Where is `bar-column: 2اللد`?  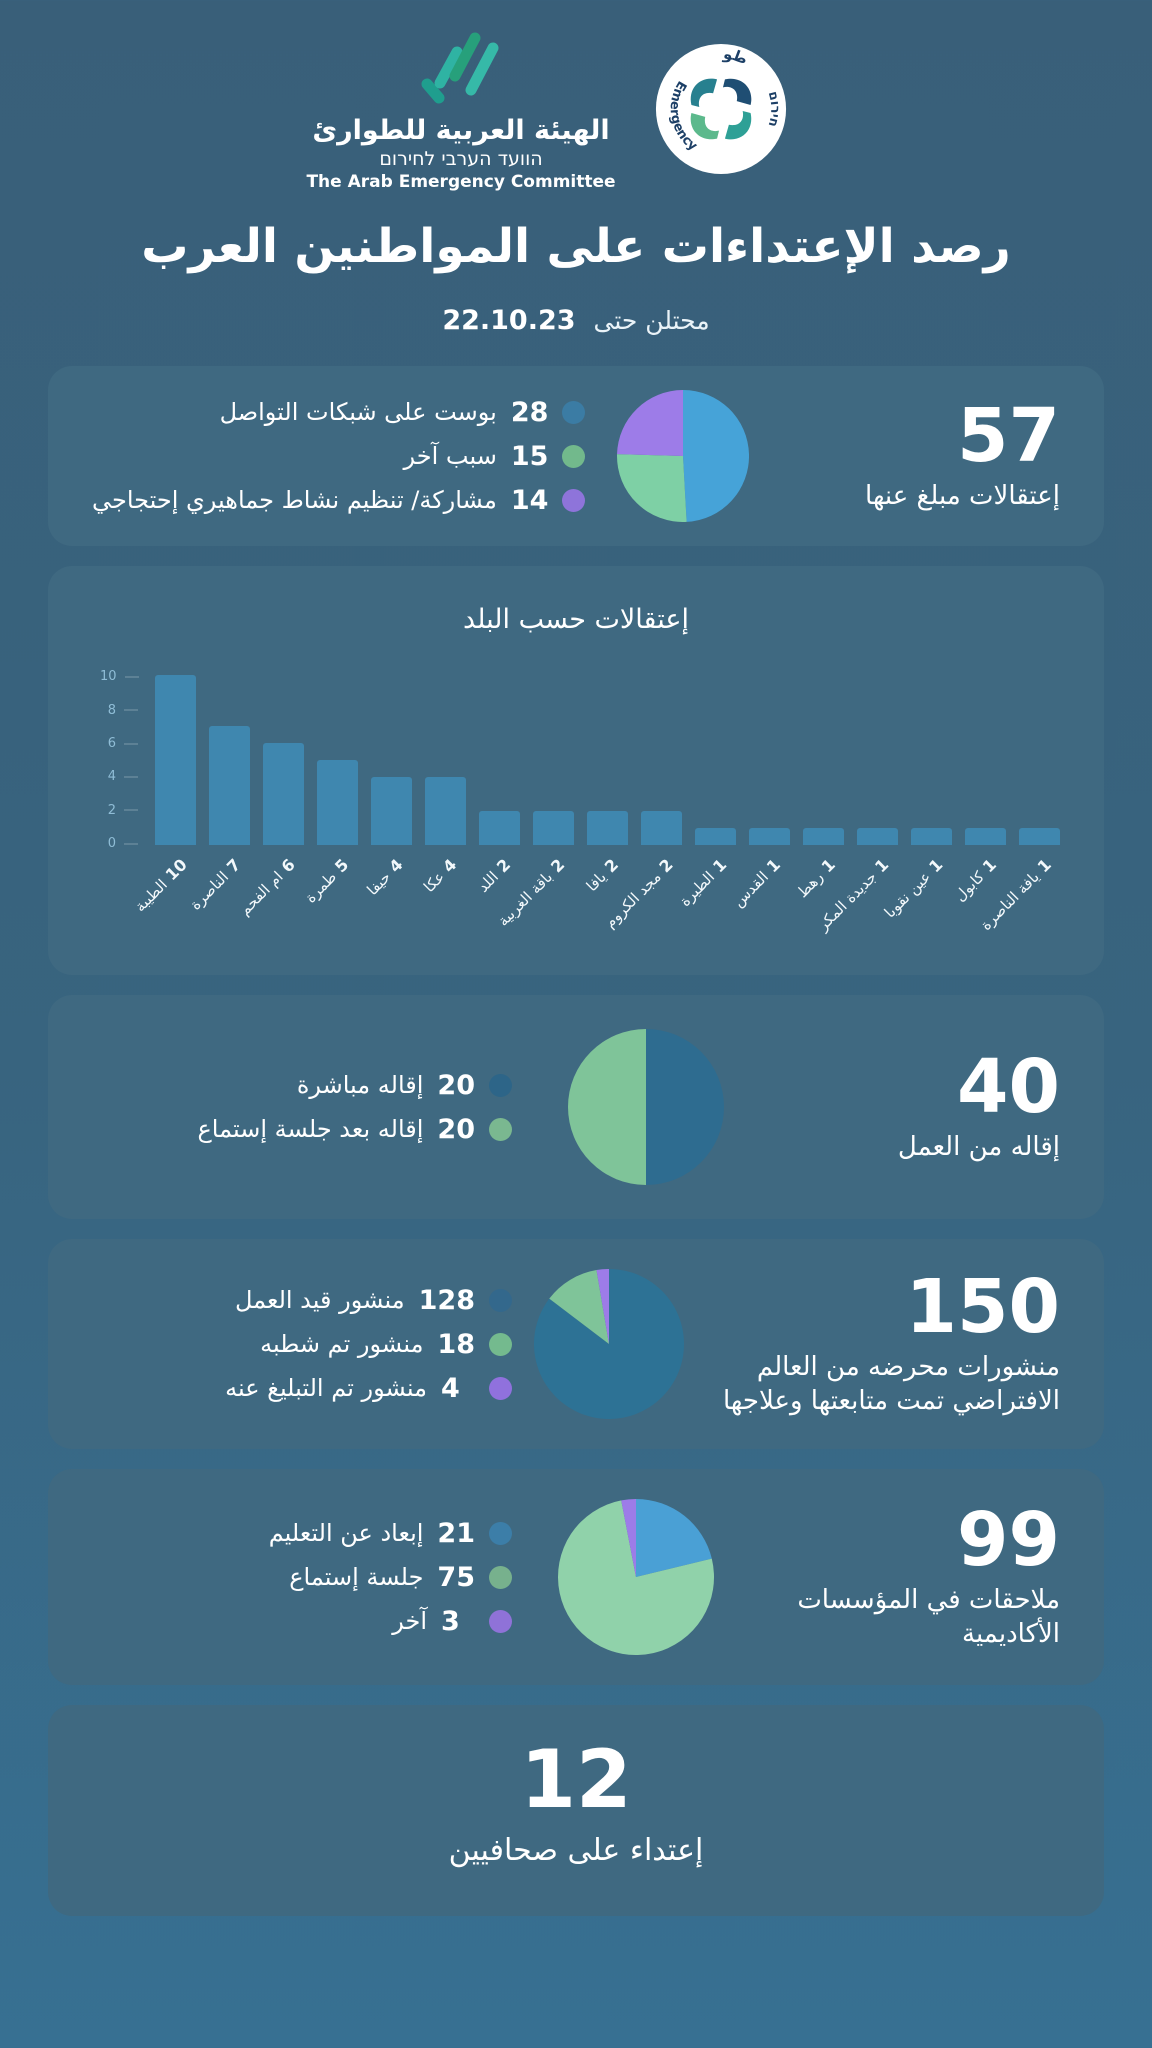 bar-column: 2اللد is located at coordinates (497, 785).